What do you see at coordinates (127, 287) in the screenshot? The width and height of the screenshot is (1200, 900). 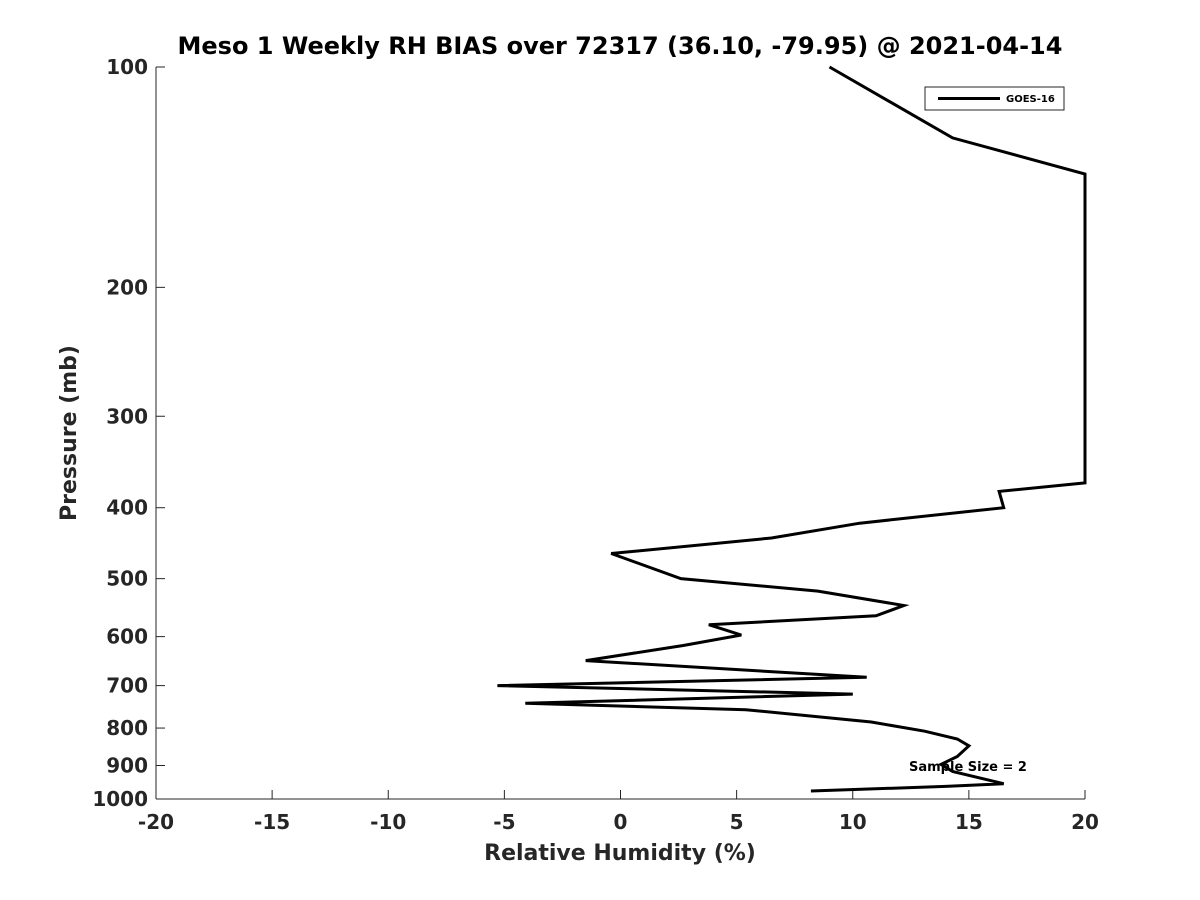 I see `y-tick-label: 200` at bounding box center [127, 287].